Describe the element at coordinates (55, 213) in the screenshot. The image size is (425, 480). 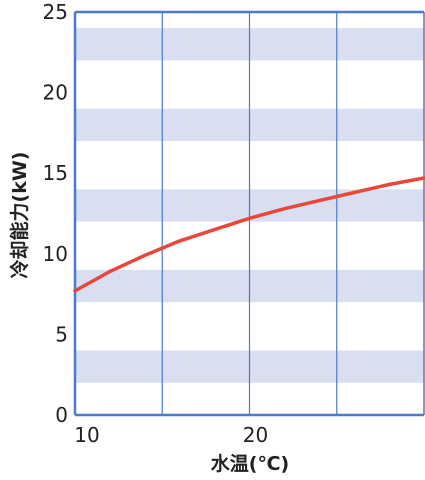
I see `y-tick-labels: 0 5 10 15 20 25` at that location.